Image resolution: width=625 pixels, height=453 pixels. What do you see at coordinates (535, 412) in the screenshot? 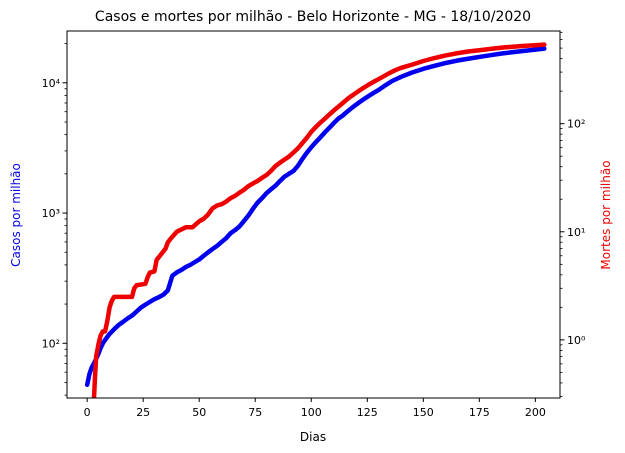
I see `x-tick-label: 200` at bounding box center [535, 412].